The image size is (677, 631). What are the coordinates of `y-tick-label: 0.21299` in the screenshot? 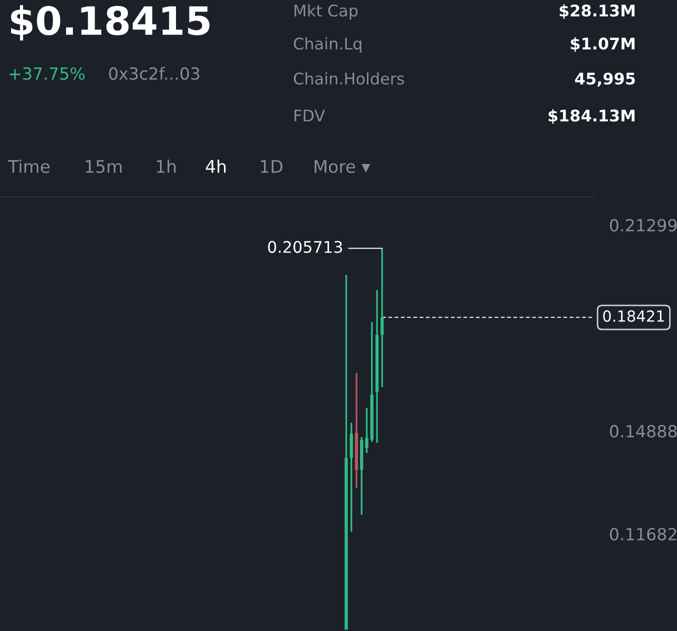 It's located at (643, 225).